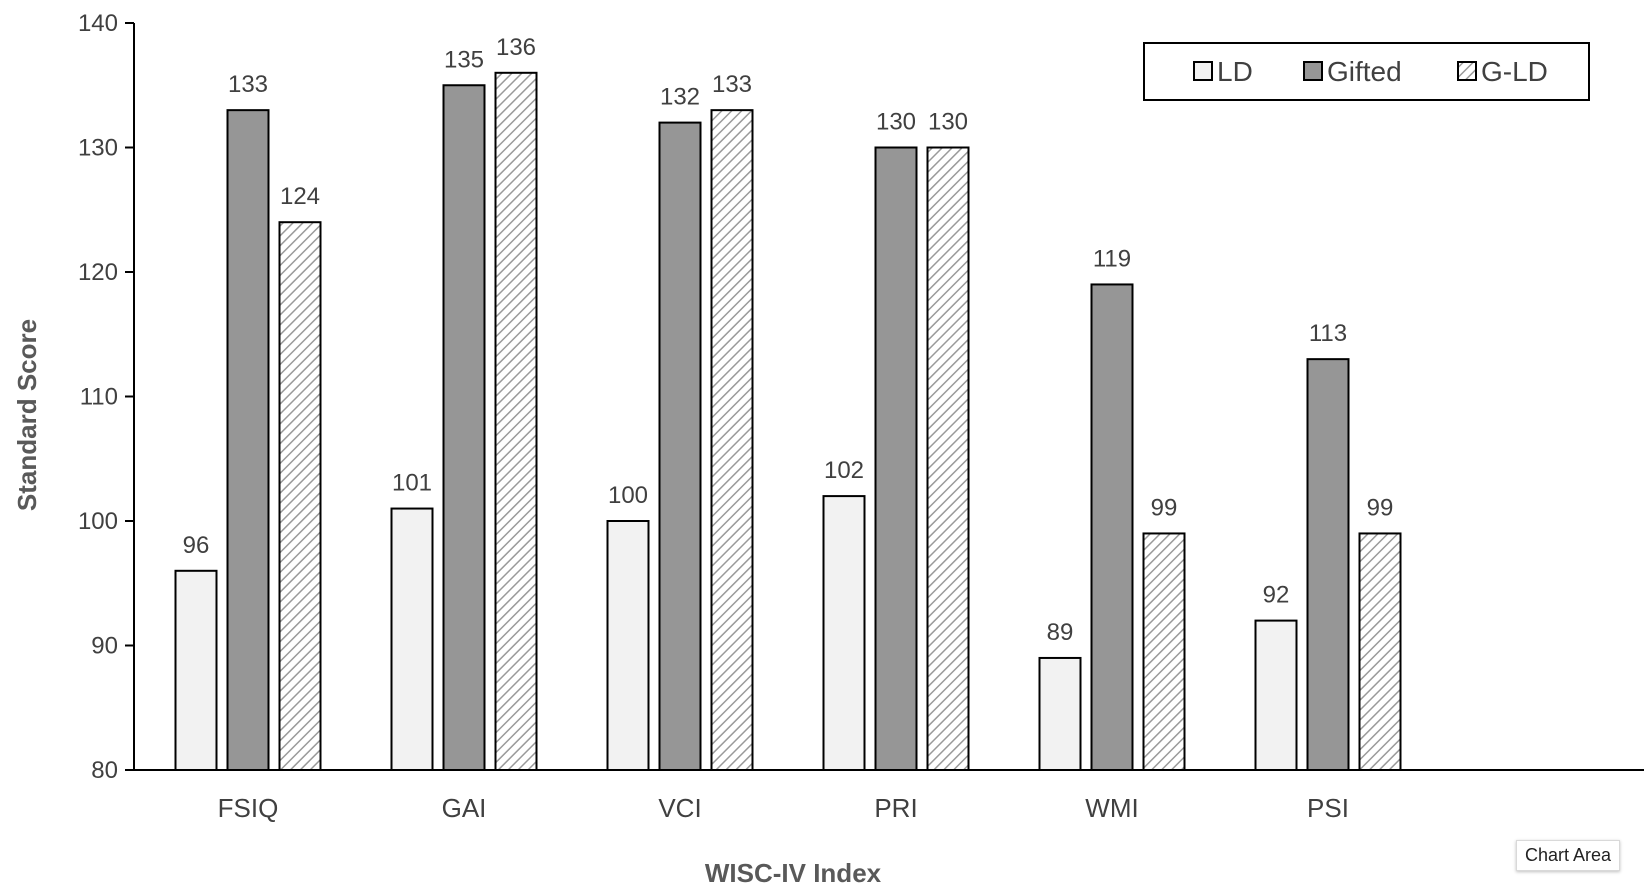  Describe the element at coordinates (1060, 632) in the screenshot. I see `data-label: 89` at that location.